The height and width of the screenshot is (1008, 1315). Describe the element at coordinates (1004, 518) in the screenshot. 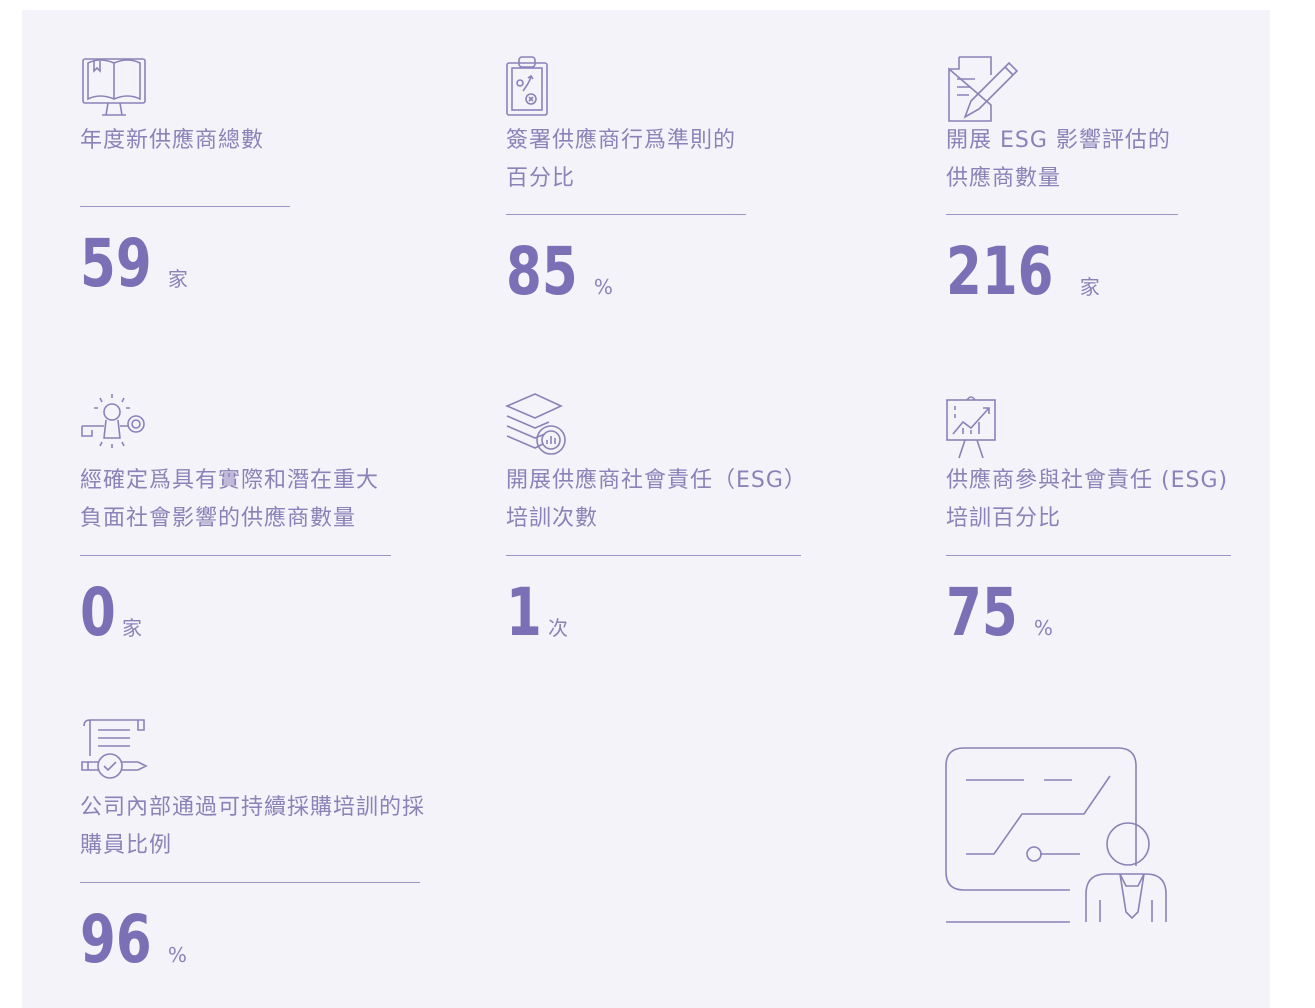

I see `stat-label: 培訓百分比` at that location.